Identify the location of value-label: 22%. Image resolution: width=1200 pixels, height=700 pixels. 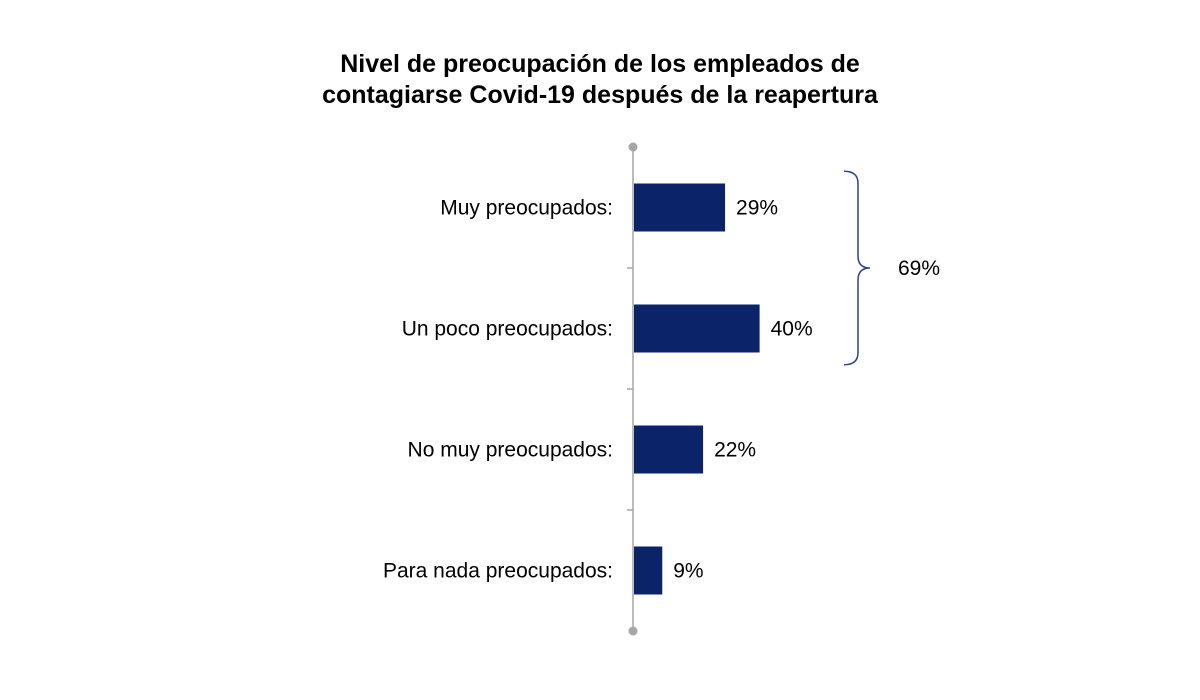
(735, 450).